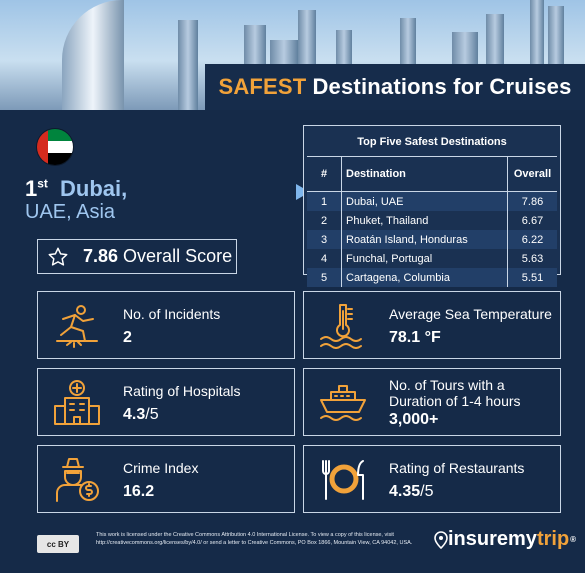  Describe the element at coordinates (324, 239) in the screenshot. I see `row-rank: 3` at that location.